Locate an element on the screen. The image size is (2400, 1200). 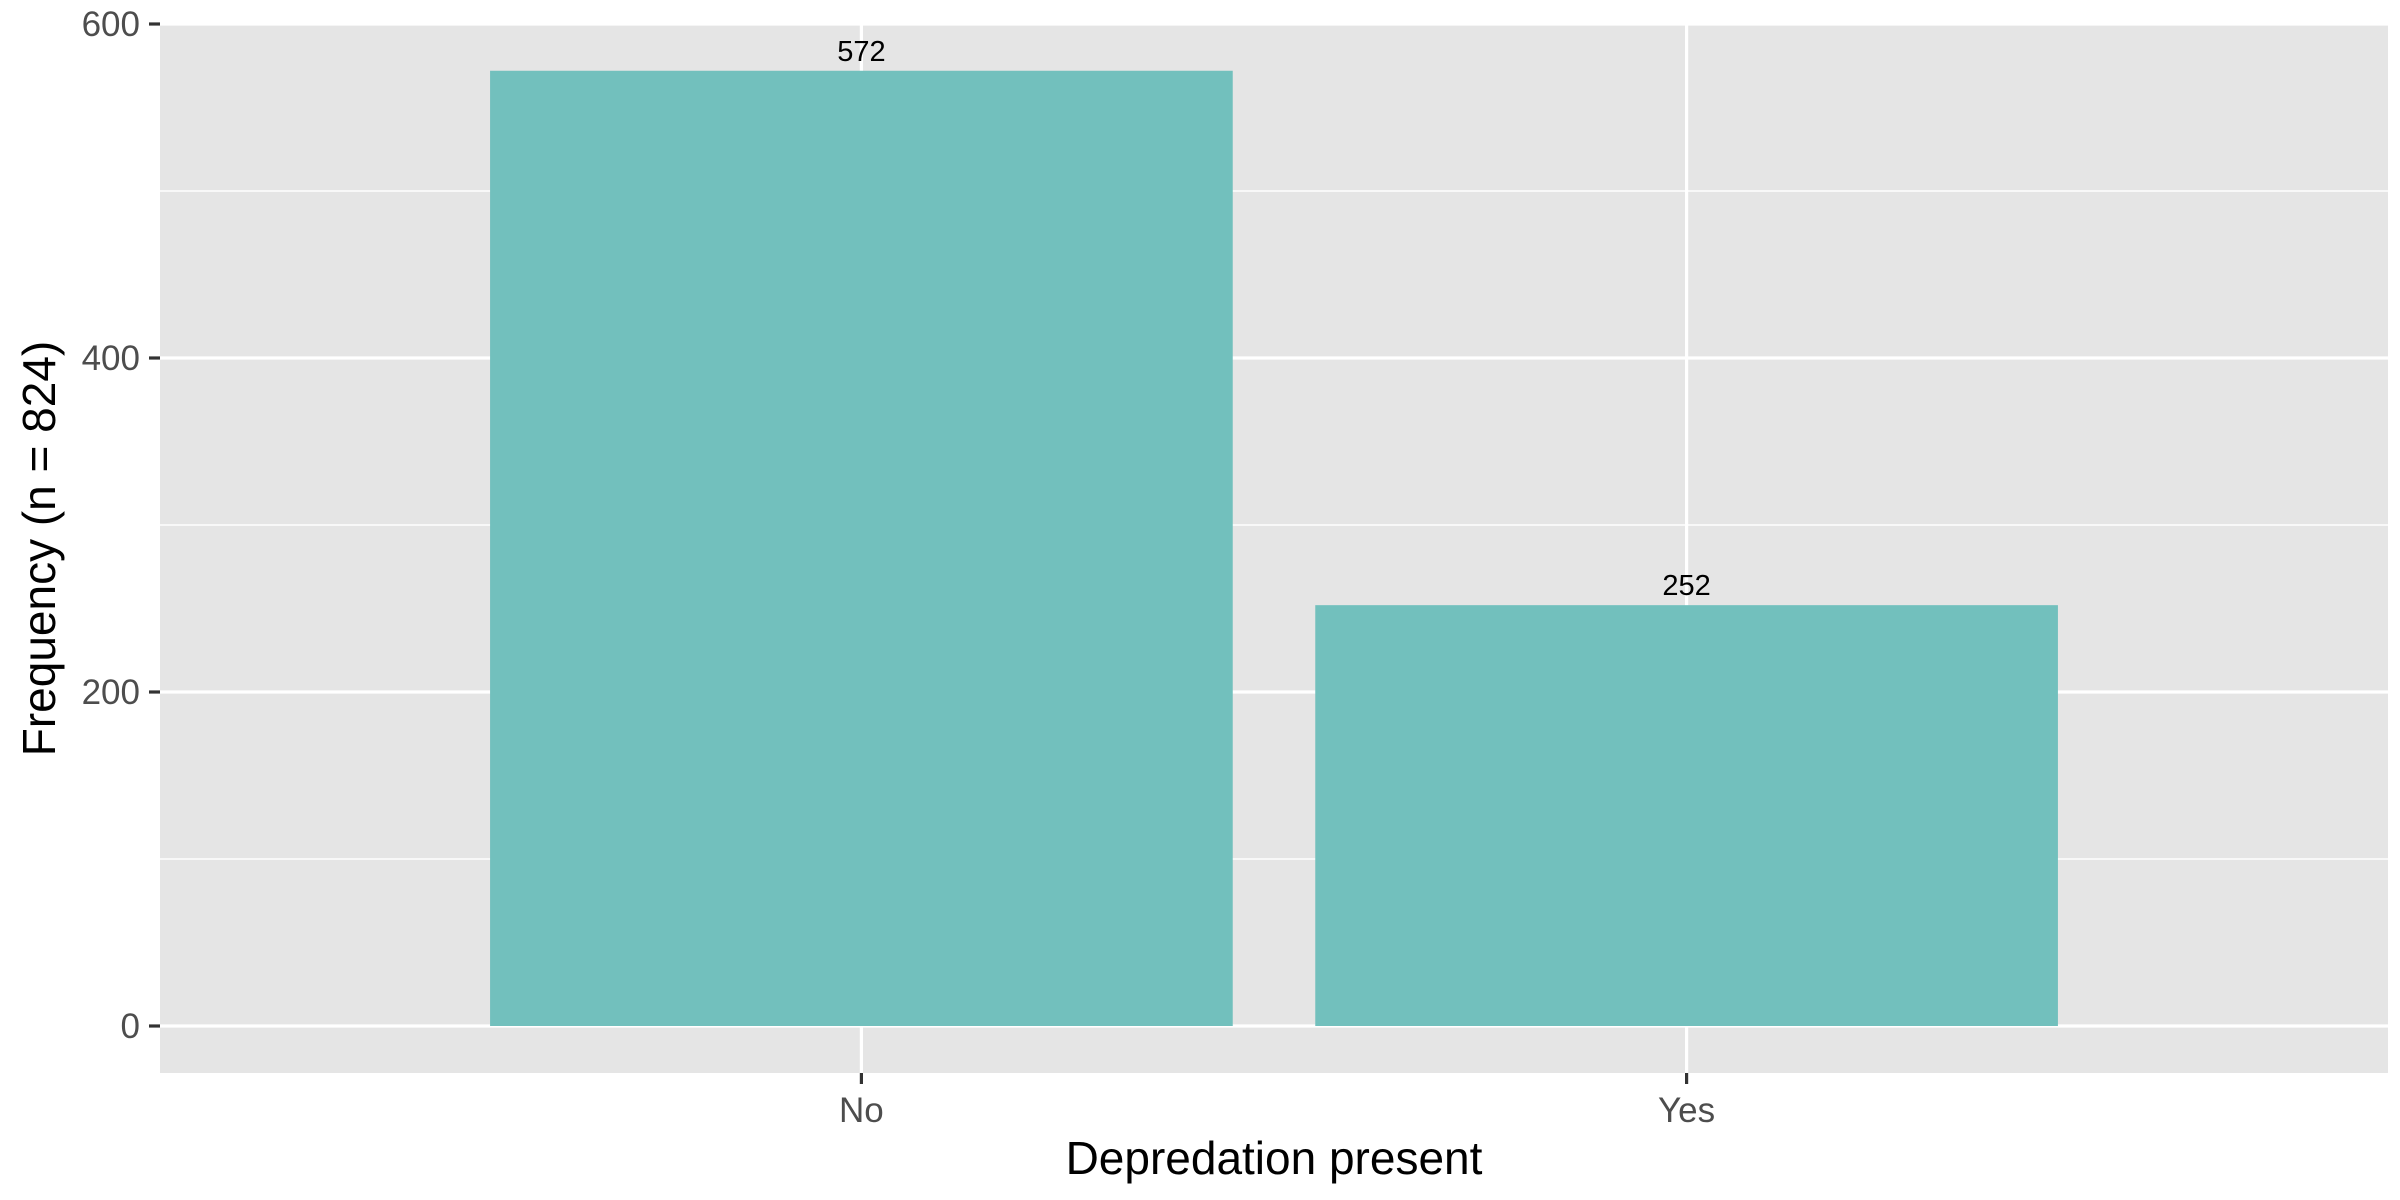
x-tick-label: Yes is located at coordinates (1686, 1110).